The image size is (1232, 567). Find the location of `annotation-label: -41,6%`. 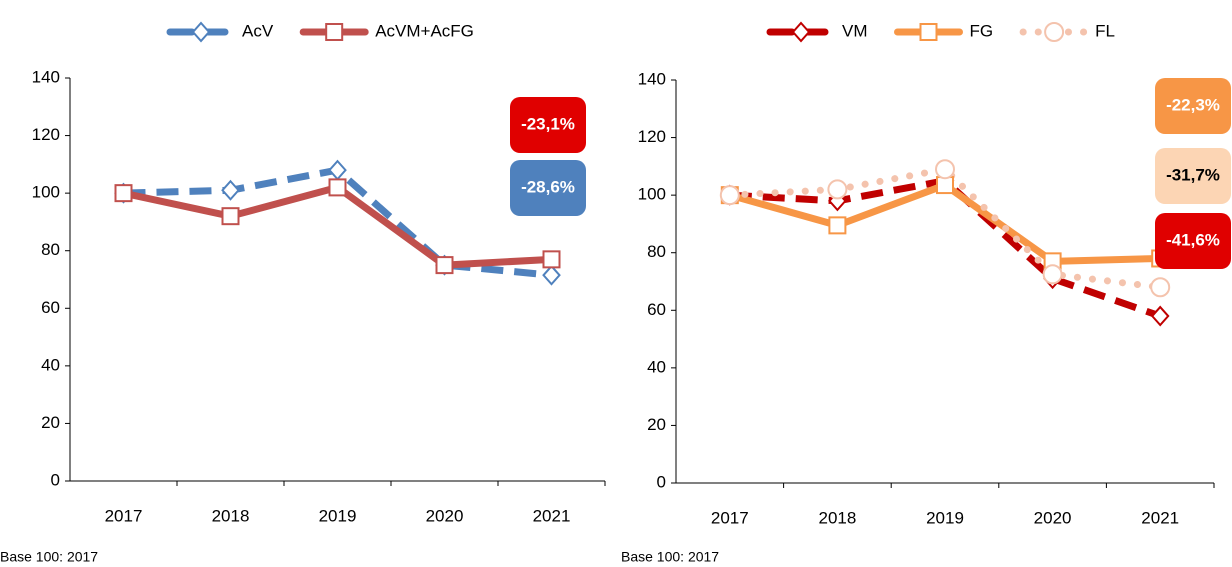

annotation-label: -41,6% is located at coordinates (1193, 239).